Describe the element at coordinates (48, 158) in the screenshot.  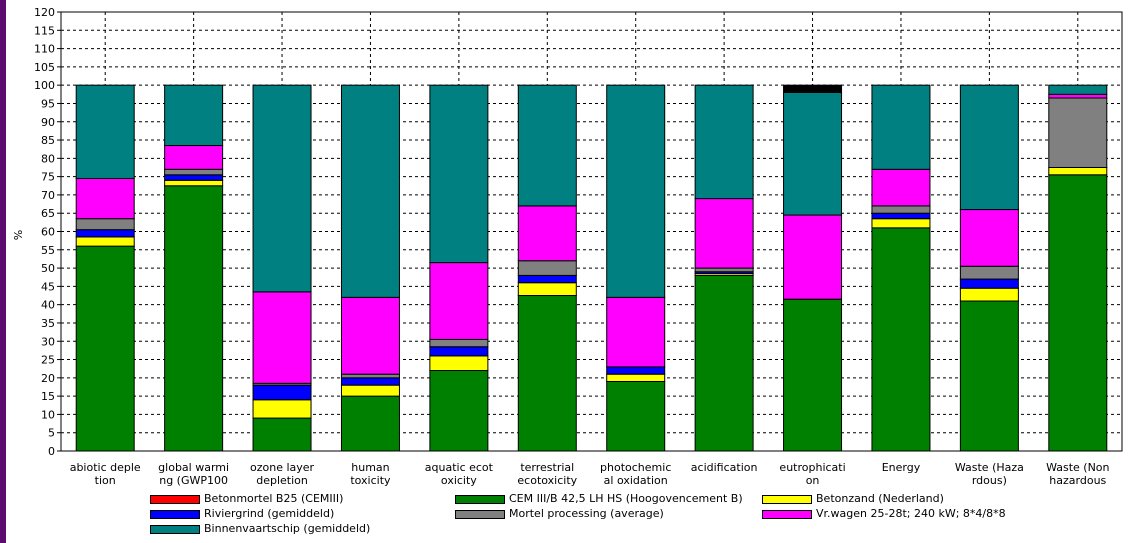
I see `y-tick-label: 80` at that location.